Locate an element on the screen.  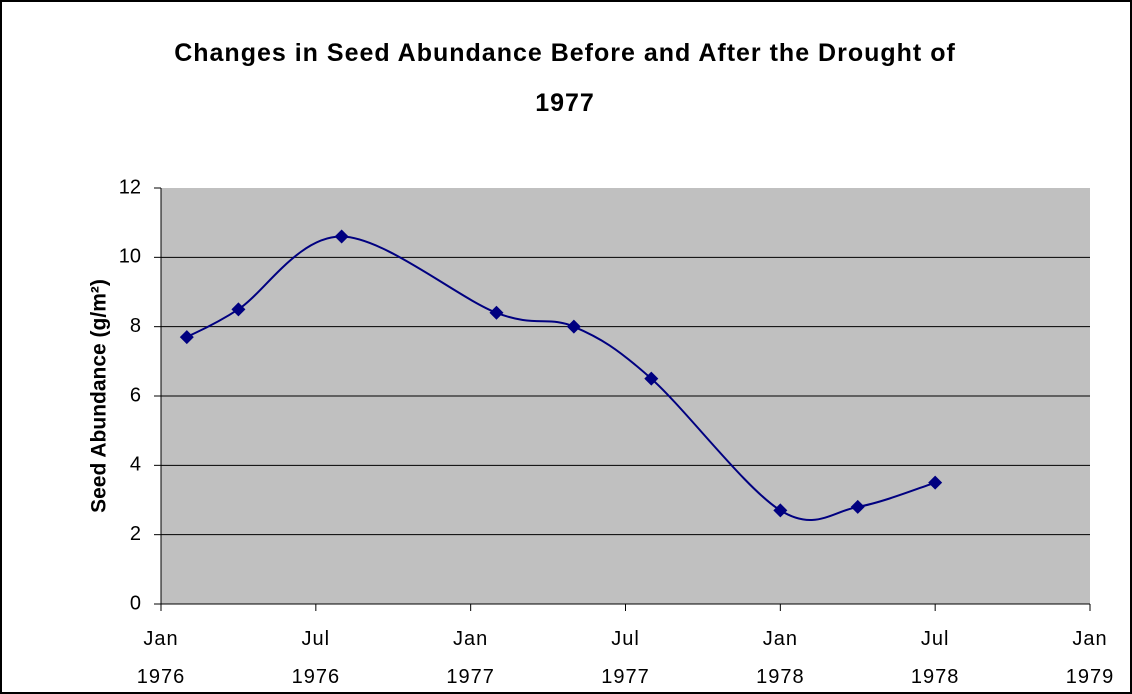
x-tick-label: Jan 1976 is located at coordinates (161, 658).